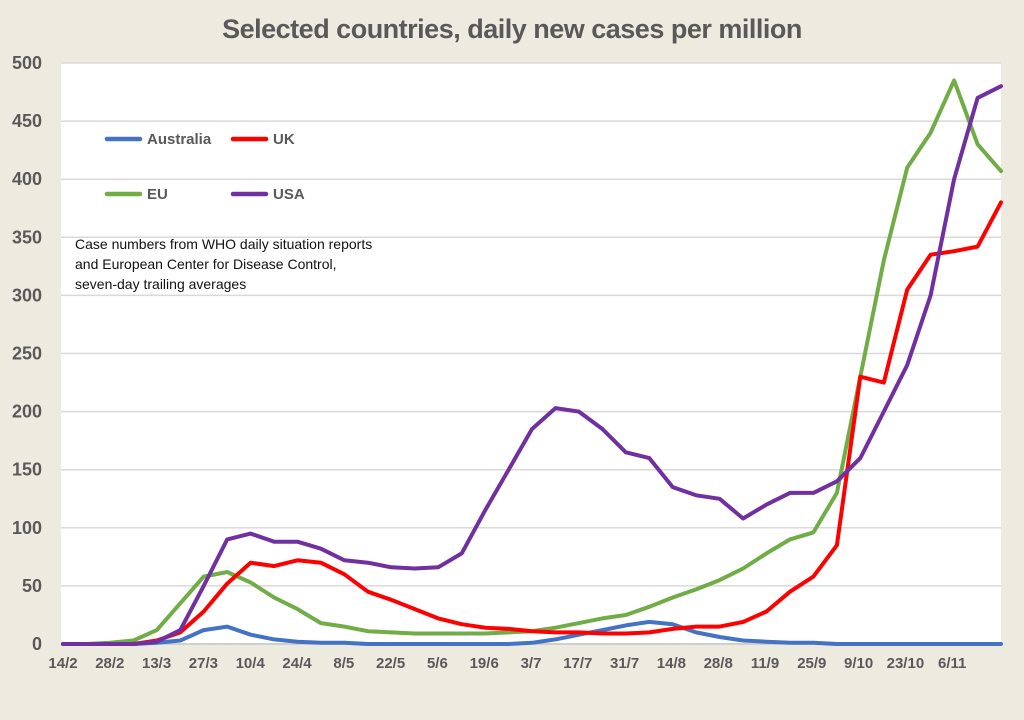 The image size is (1024, 720). I want to click on legend-label-uk: UK, so click(284, 139).